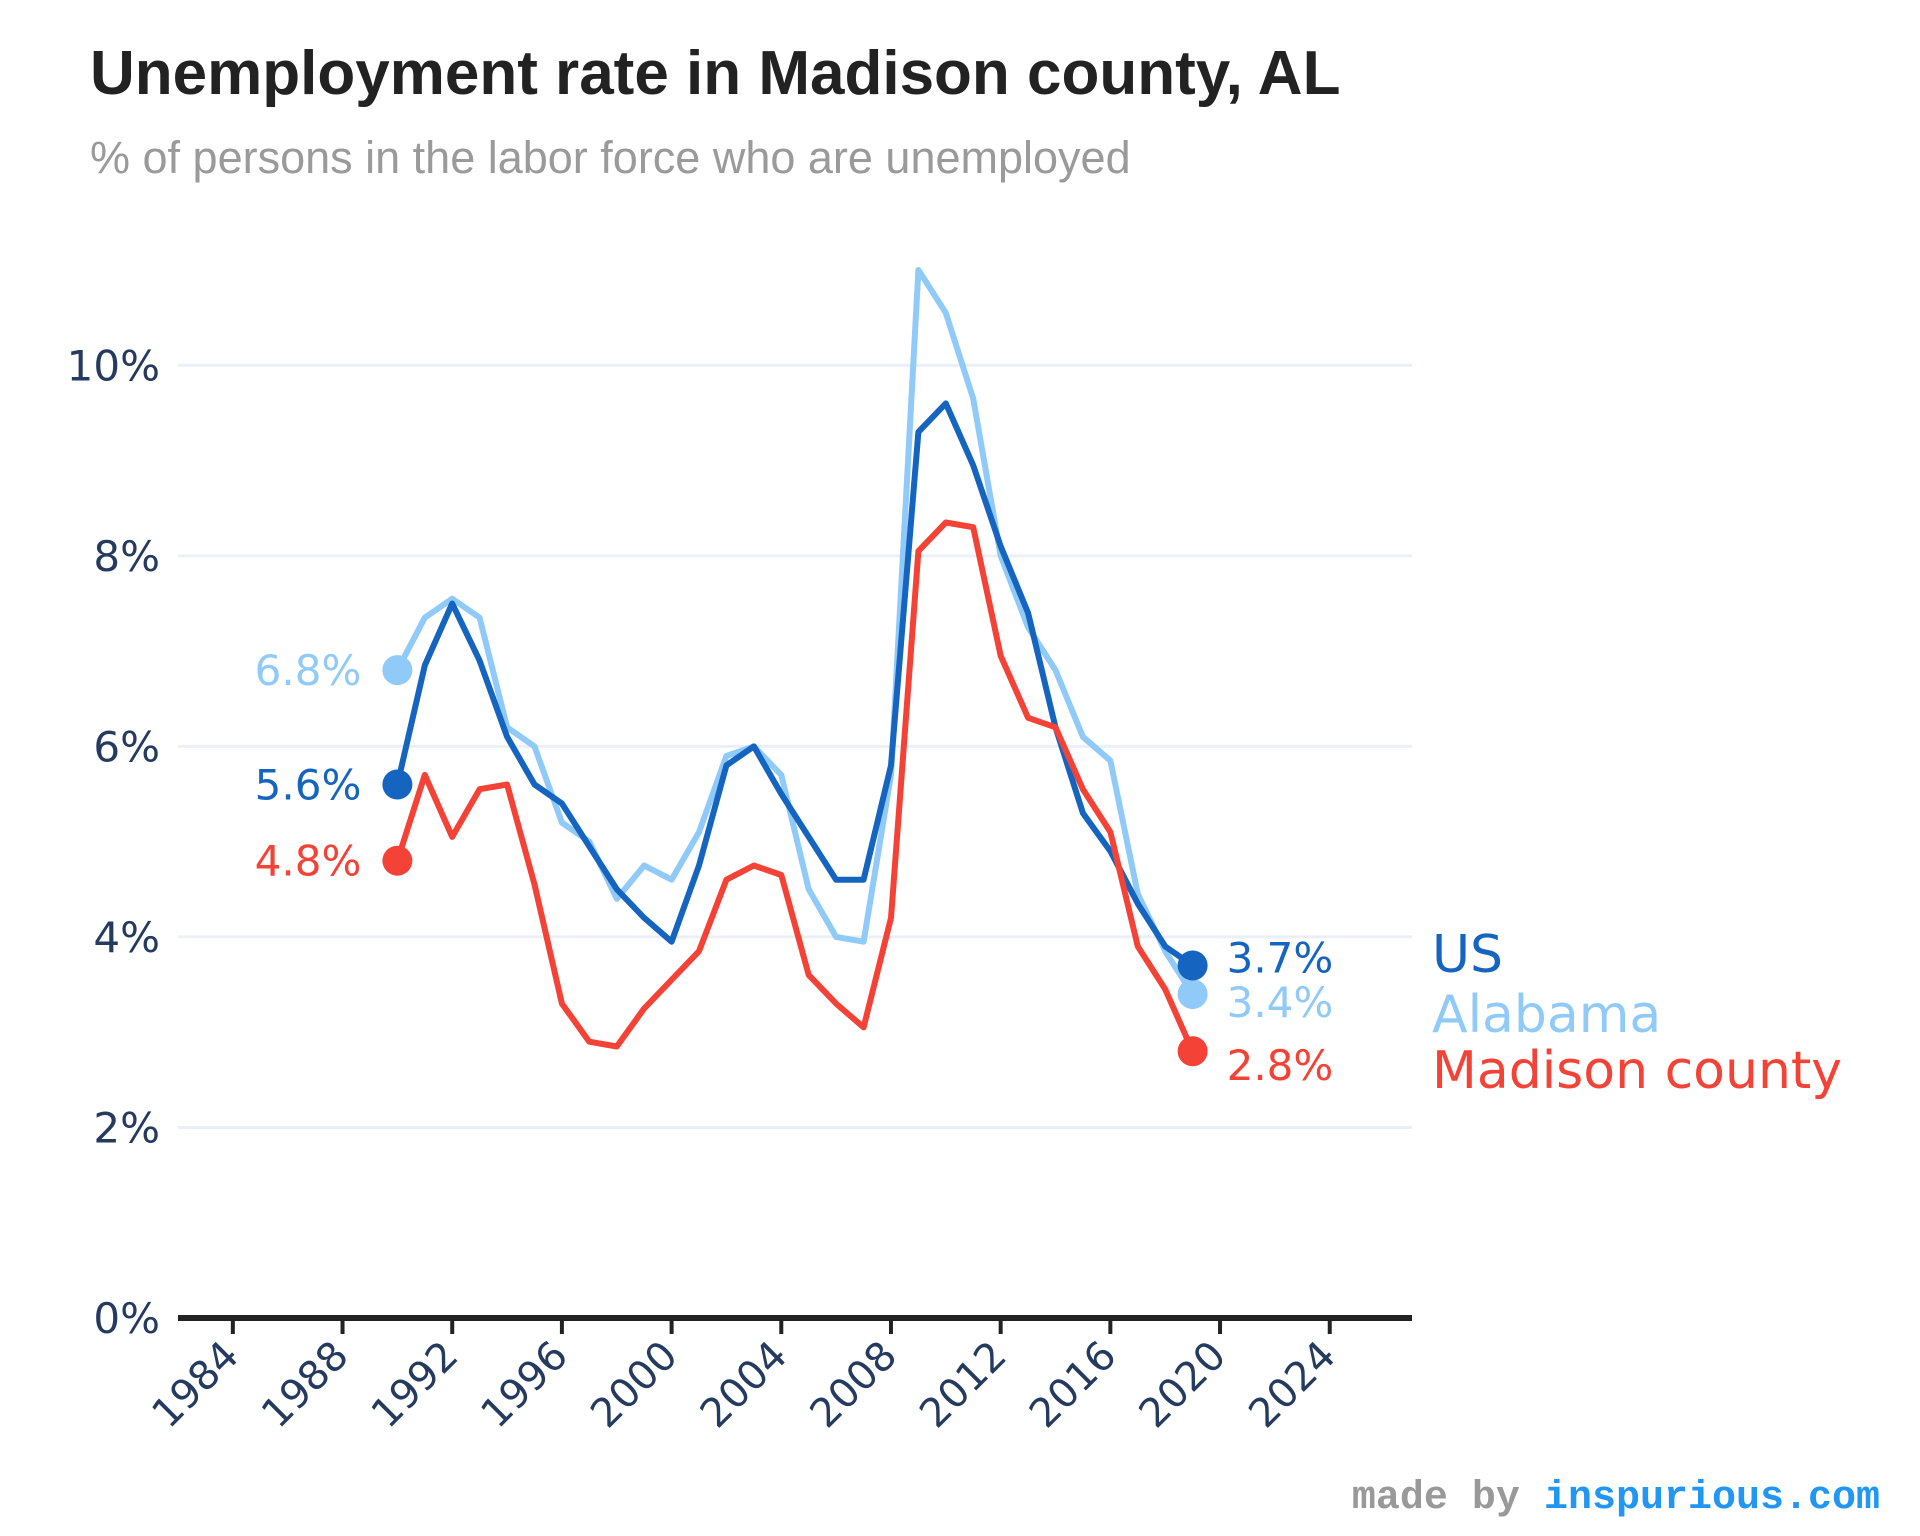 This screenshot has width=1920, height=1536. What do you see at coordinates (397, 670) in the screenshot?
I see `start-marker-alabama` at bounding box center [397, 670].